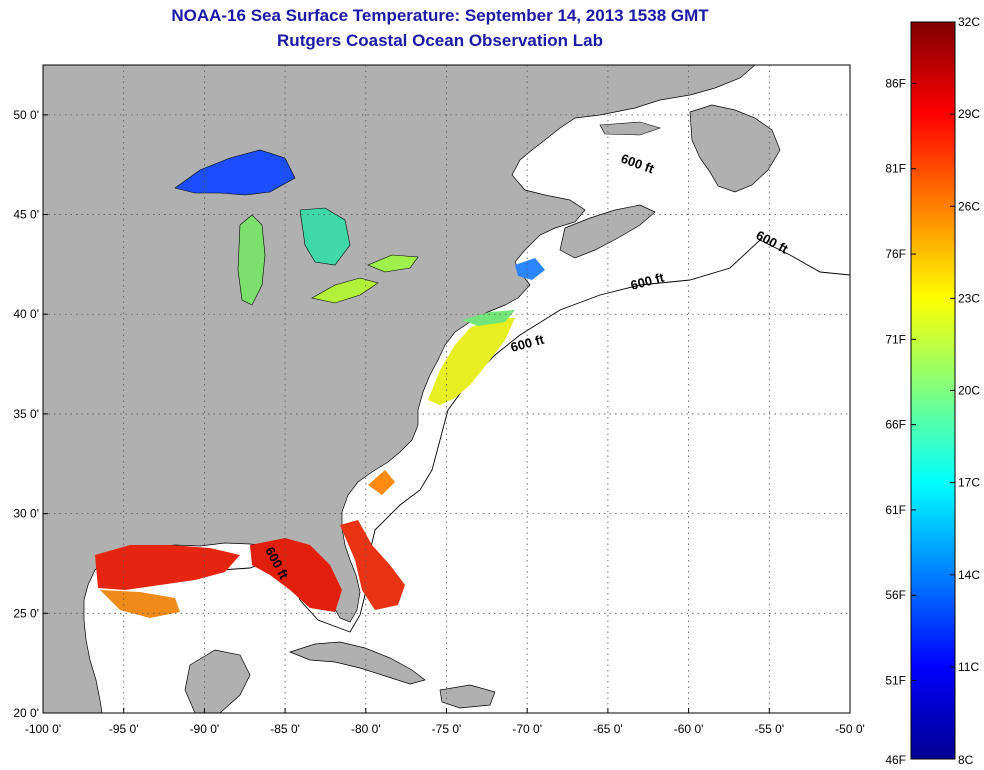  I want to click on colorbar-bottom-celsius: 8C, so click(966, 760).